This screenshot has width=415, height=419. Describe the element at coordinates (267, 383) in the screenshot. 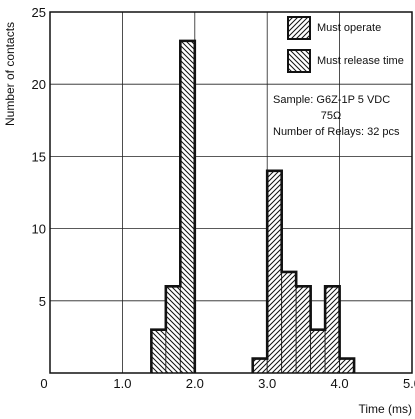

I see `x-tick-label: 3.0` at that location.